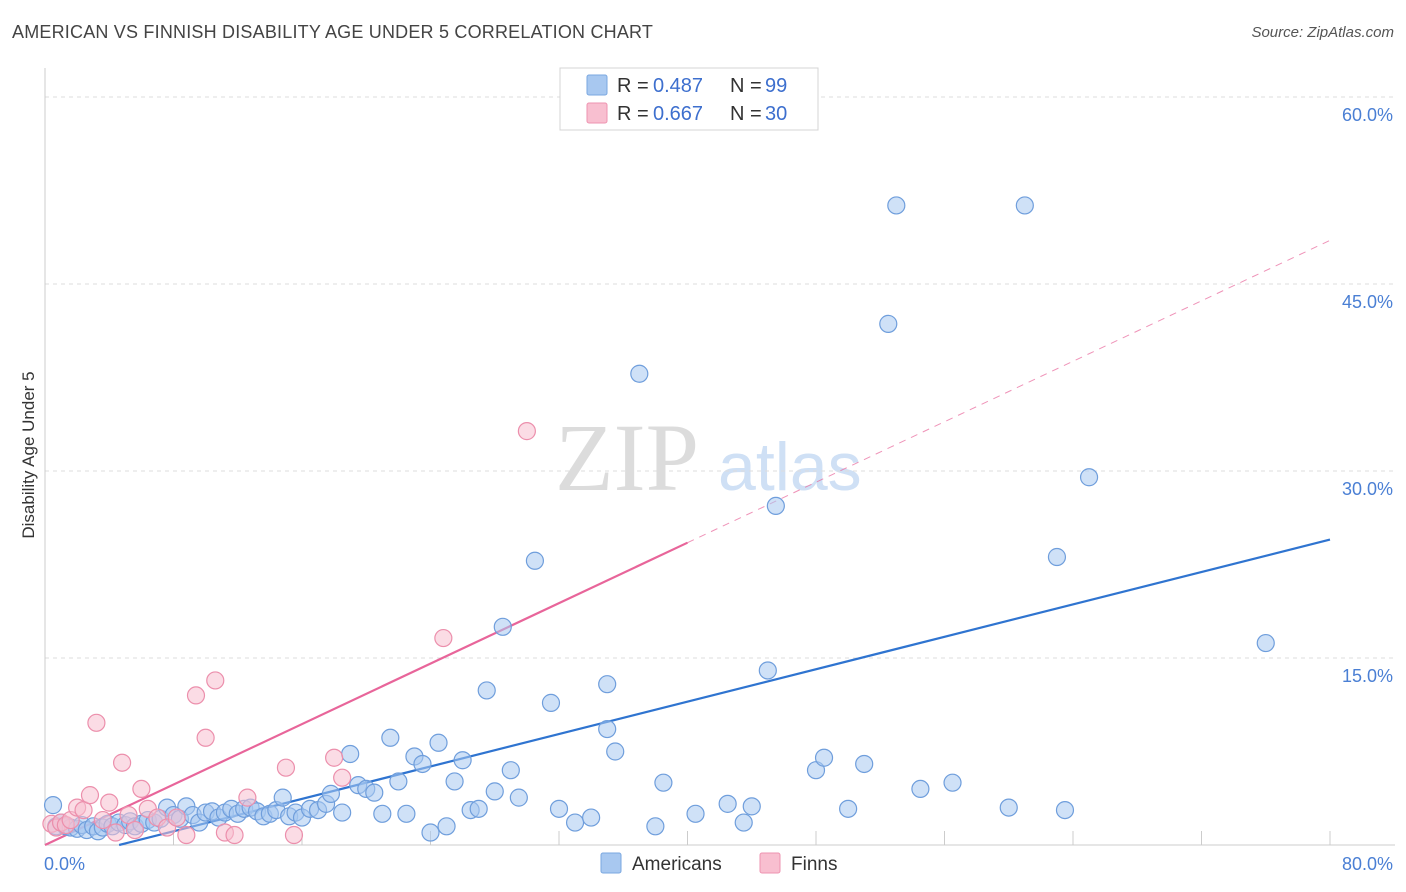 This screenshot has width=1406, height=892. What do you see at coordinates (1322, 32) in the screenshot?
I see `source-label: Source: ZipAtlas.com` at bounding box center [1322, 32].